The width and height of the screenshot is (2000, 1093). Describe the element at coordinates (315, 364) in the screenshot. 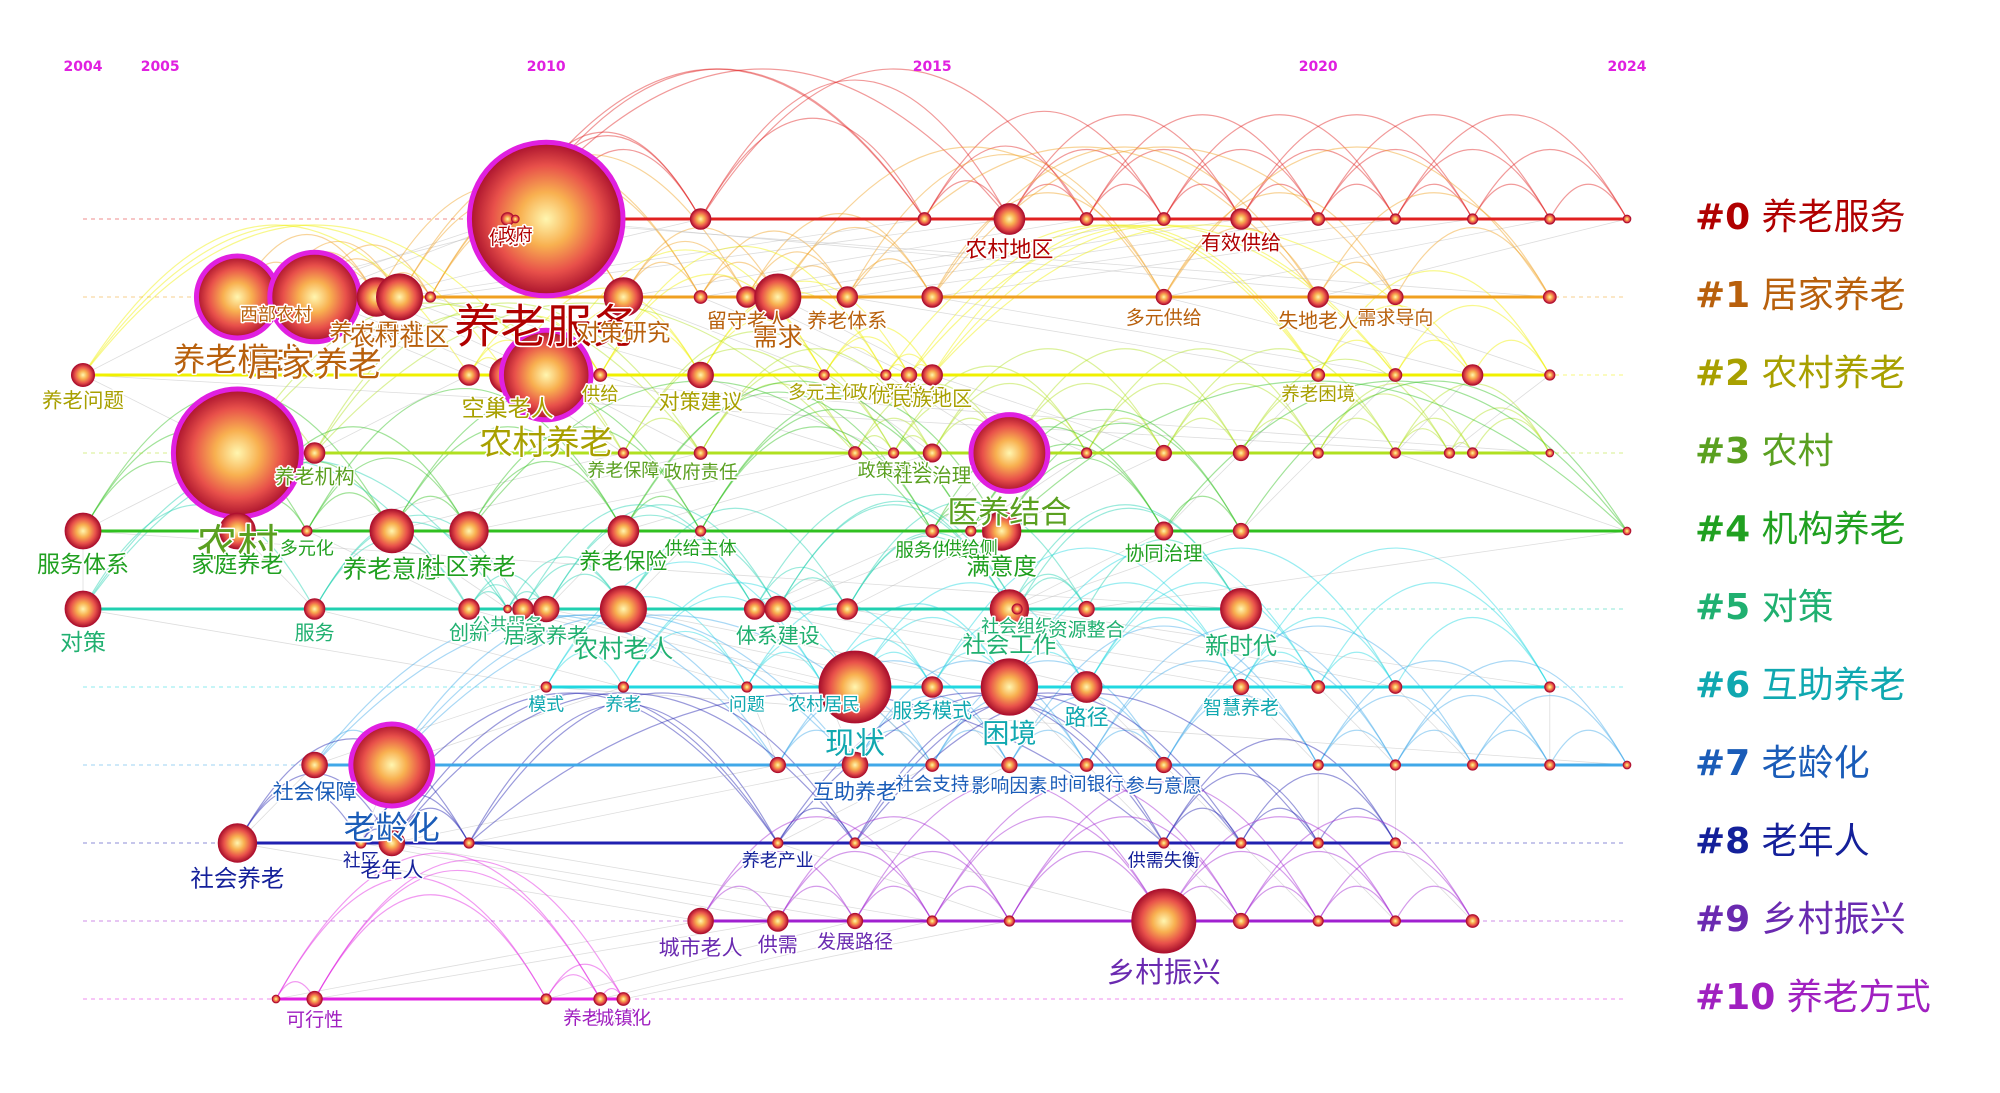

I see `keyword-label: 居家养老` at that location.